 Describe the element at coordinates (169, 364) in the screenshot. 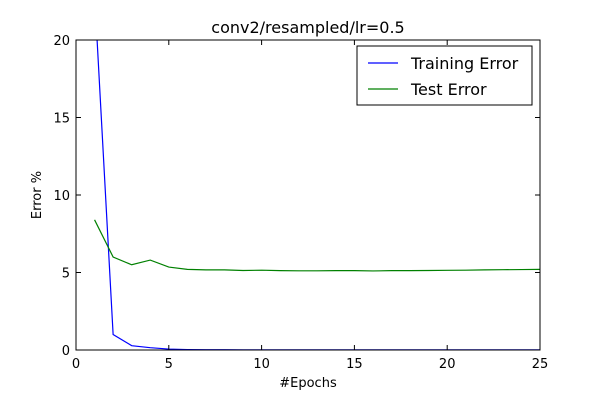

I see `x-tick-label: 5` at that location.